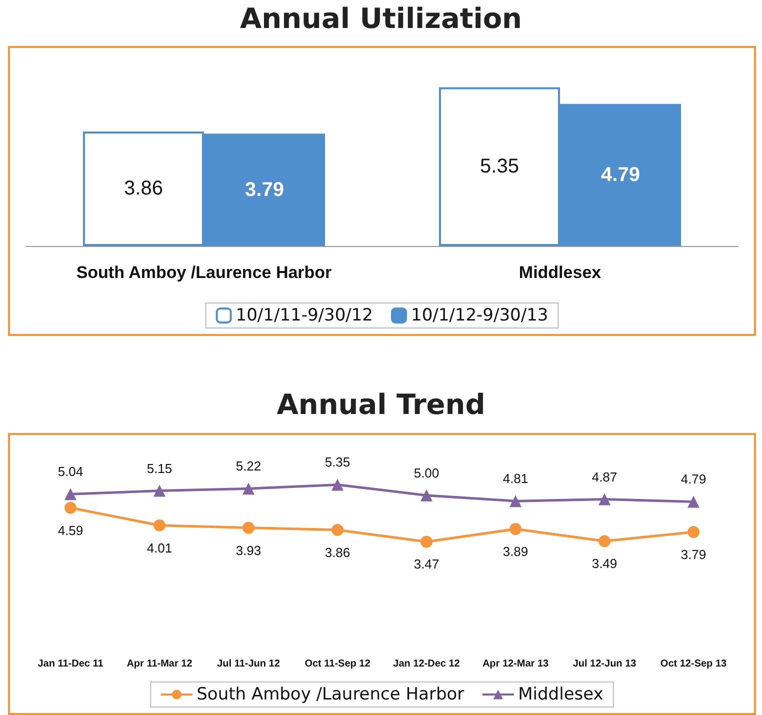 This screenshot has height=715, width=762. Describe the element at coordinates (381, 18) in the screenshot. I see `chart-title: Annual Utilization` at that location.